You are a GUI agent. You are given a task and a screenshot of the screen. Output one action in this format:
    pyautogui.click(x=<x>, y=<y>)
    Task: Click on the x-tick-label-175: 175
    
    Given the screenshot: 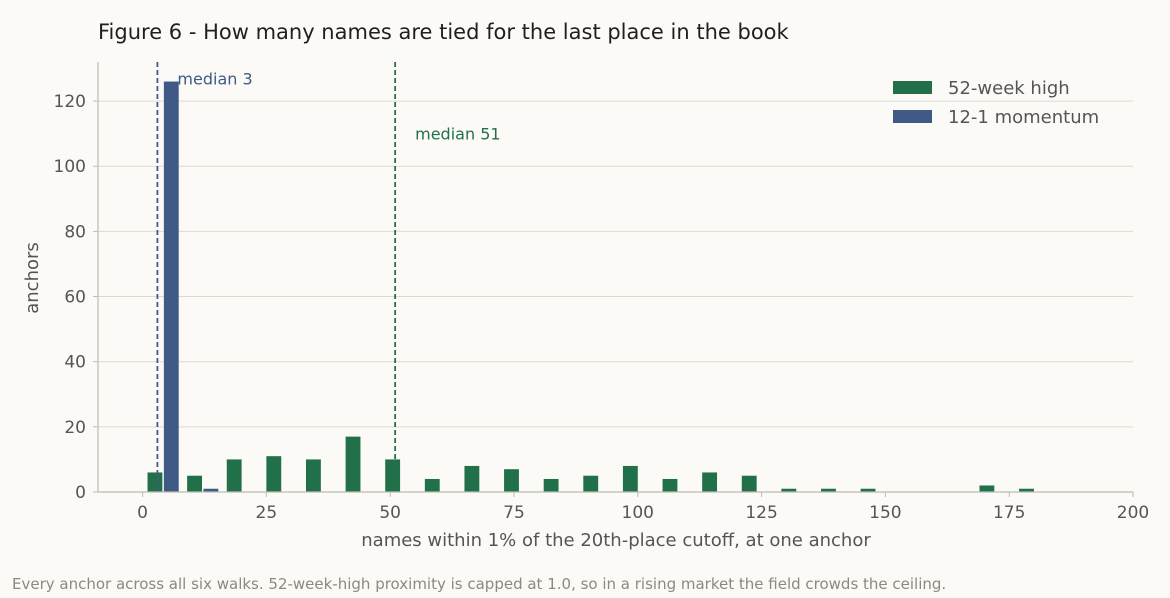 What is the action you would take?
    pyautogui.click(x=1009, y=513)
    